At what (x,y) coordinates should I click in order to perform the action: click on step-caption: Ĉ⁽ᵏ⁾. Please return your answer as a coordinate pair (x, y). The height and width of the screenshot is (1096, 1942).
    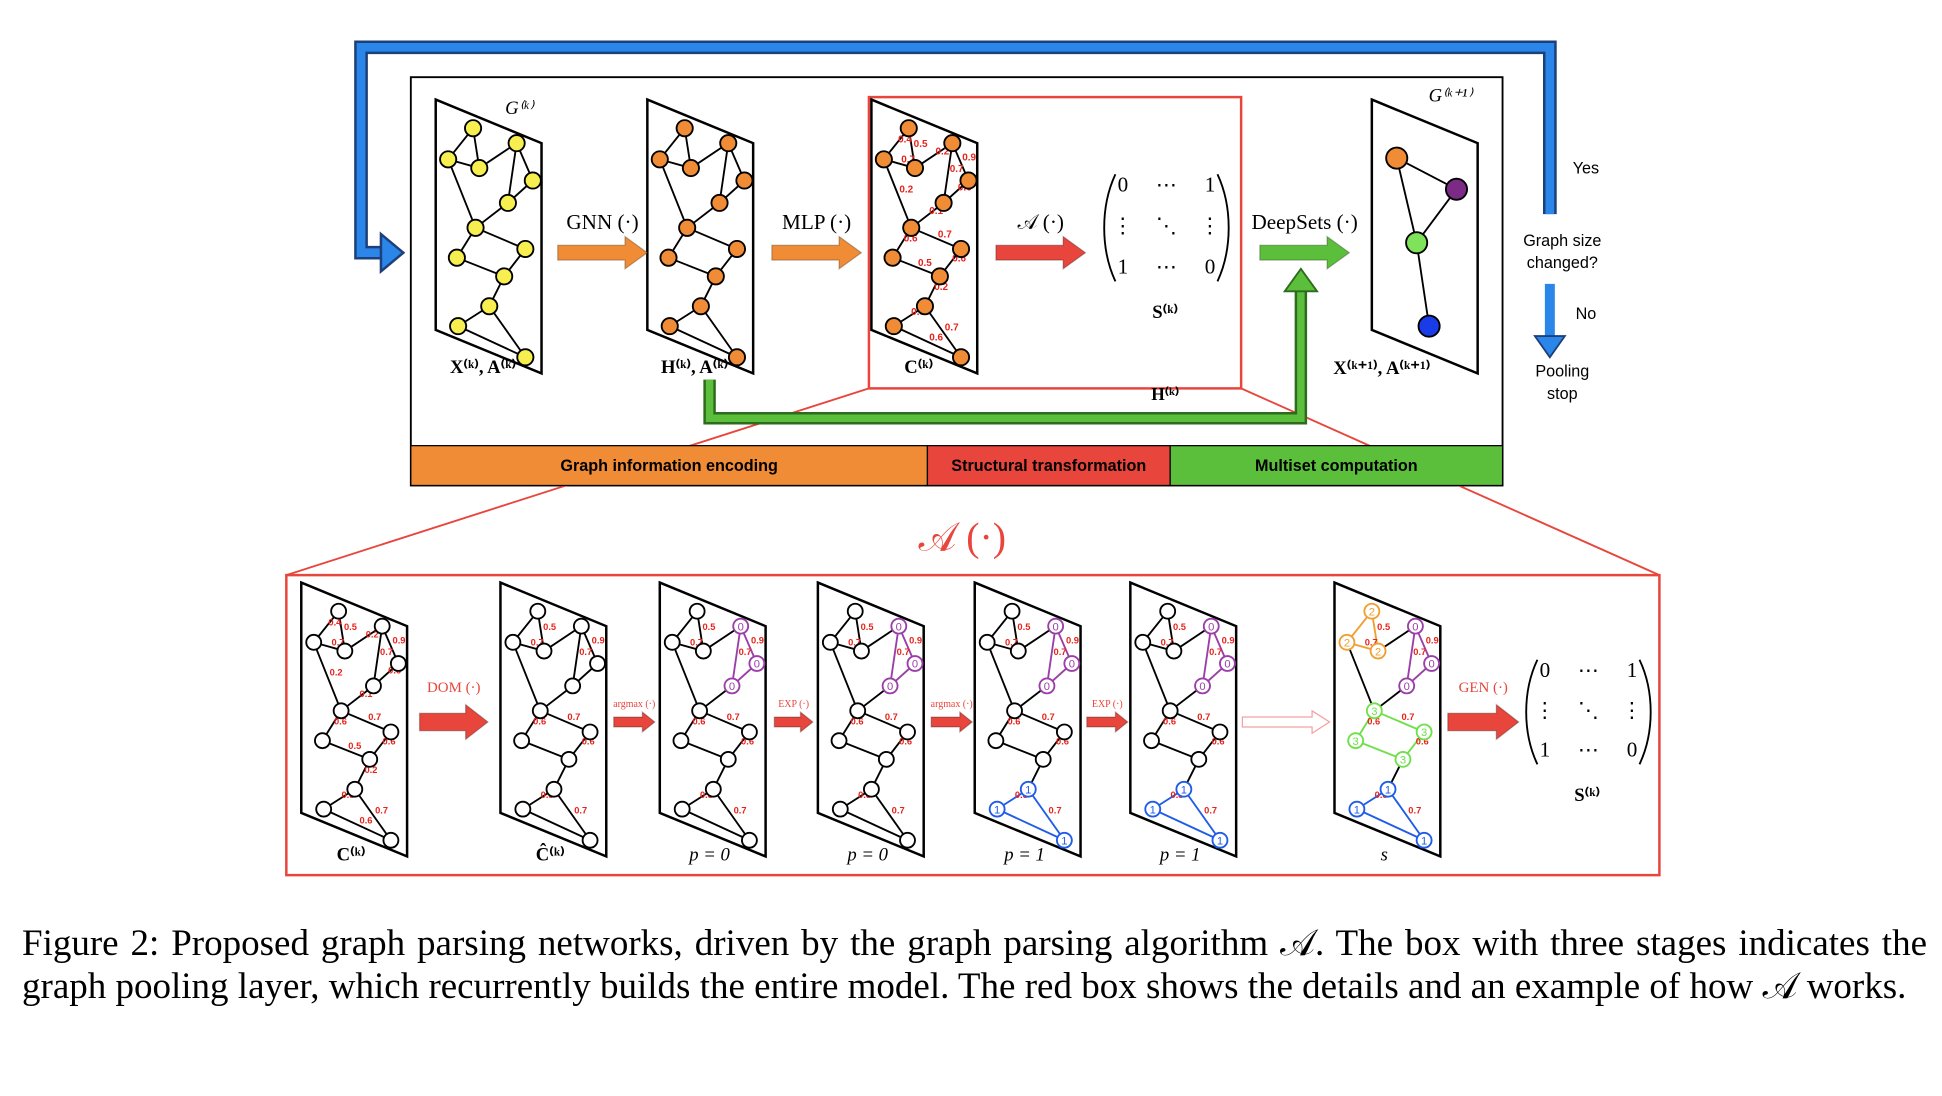
    Looking at the image, I should click on (550, 854).